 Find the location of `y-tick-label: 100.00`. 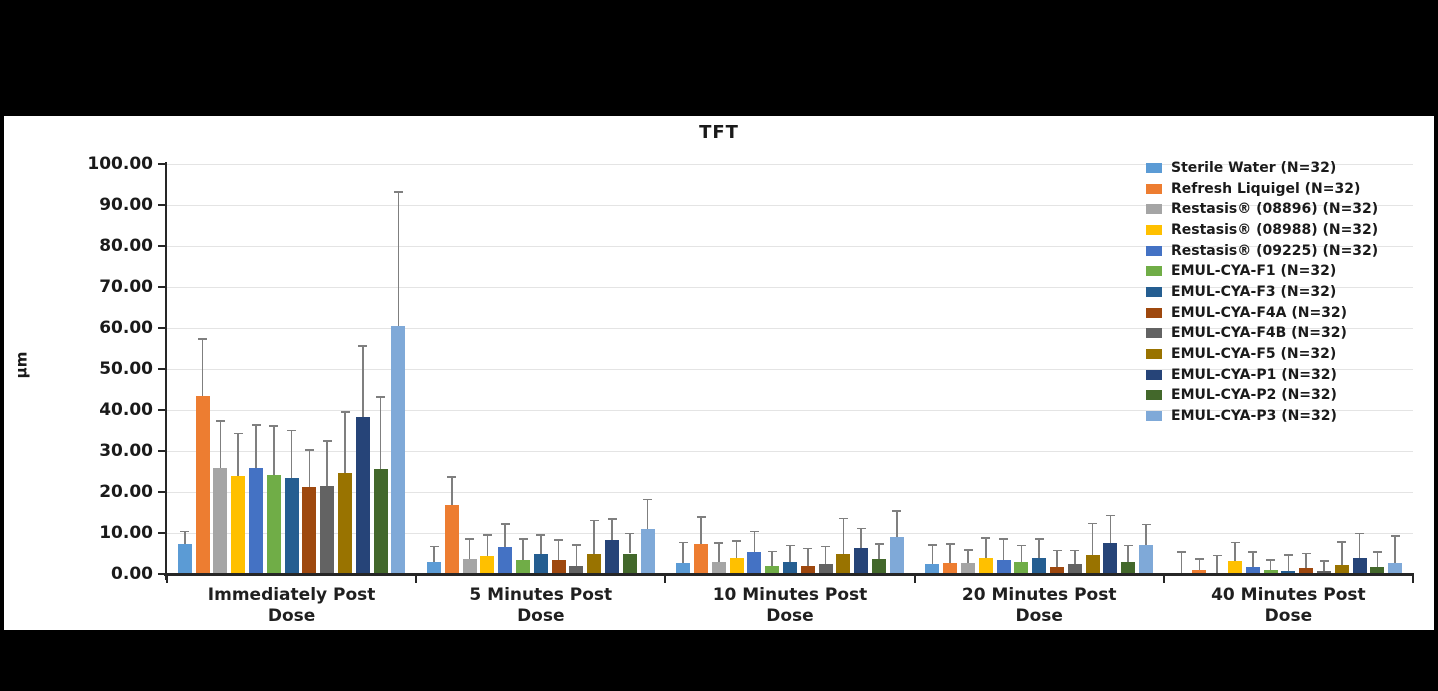

y-tick-label: 100.00 is located at coordinates (120, 163).